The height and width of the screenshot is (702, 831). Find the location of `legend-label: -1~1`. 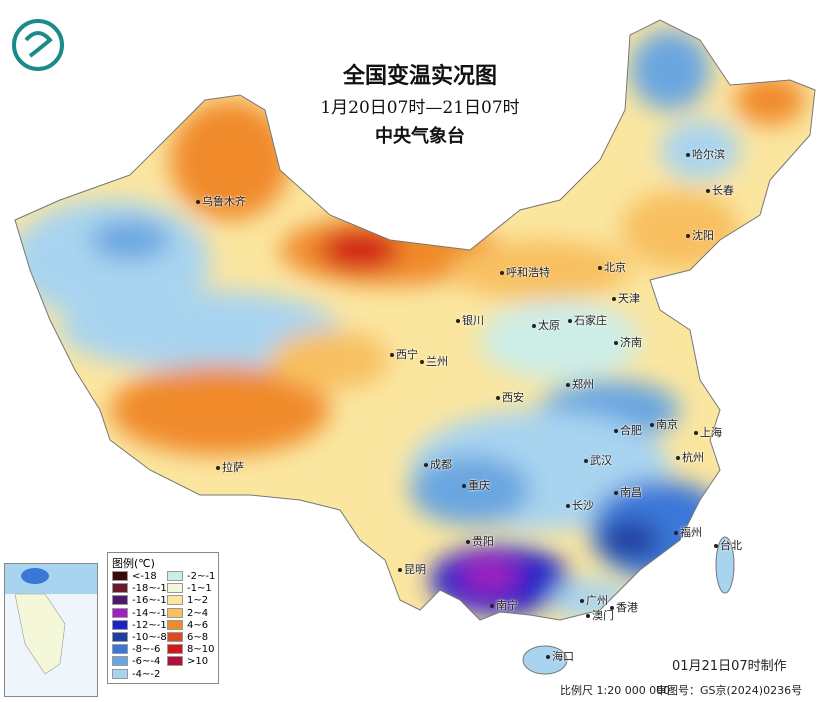

legend-label: -1~1 is located at coordinates (199, 589).